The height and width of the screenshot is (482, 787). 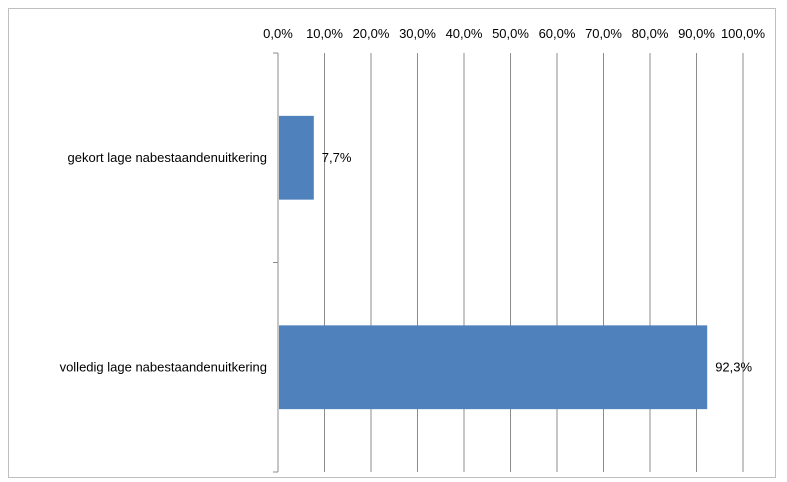 I want to click on x-tick-label: 50,0%, so click(x=510, y=33).